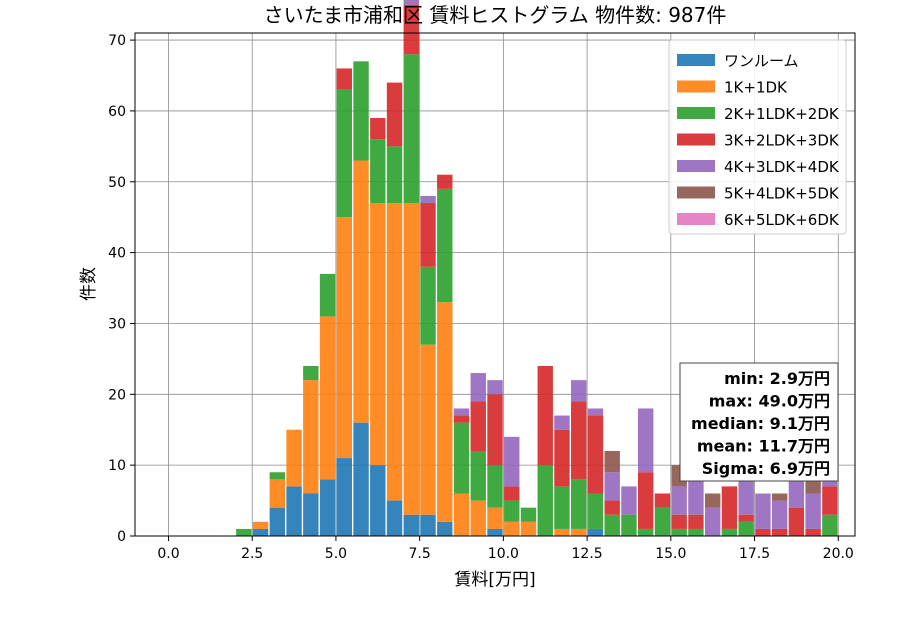  I want to click on legend-label: 5K+4LDK+5DK, so click(782, 194).